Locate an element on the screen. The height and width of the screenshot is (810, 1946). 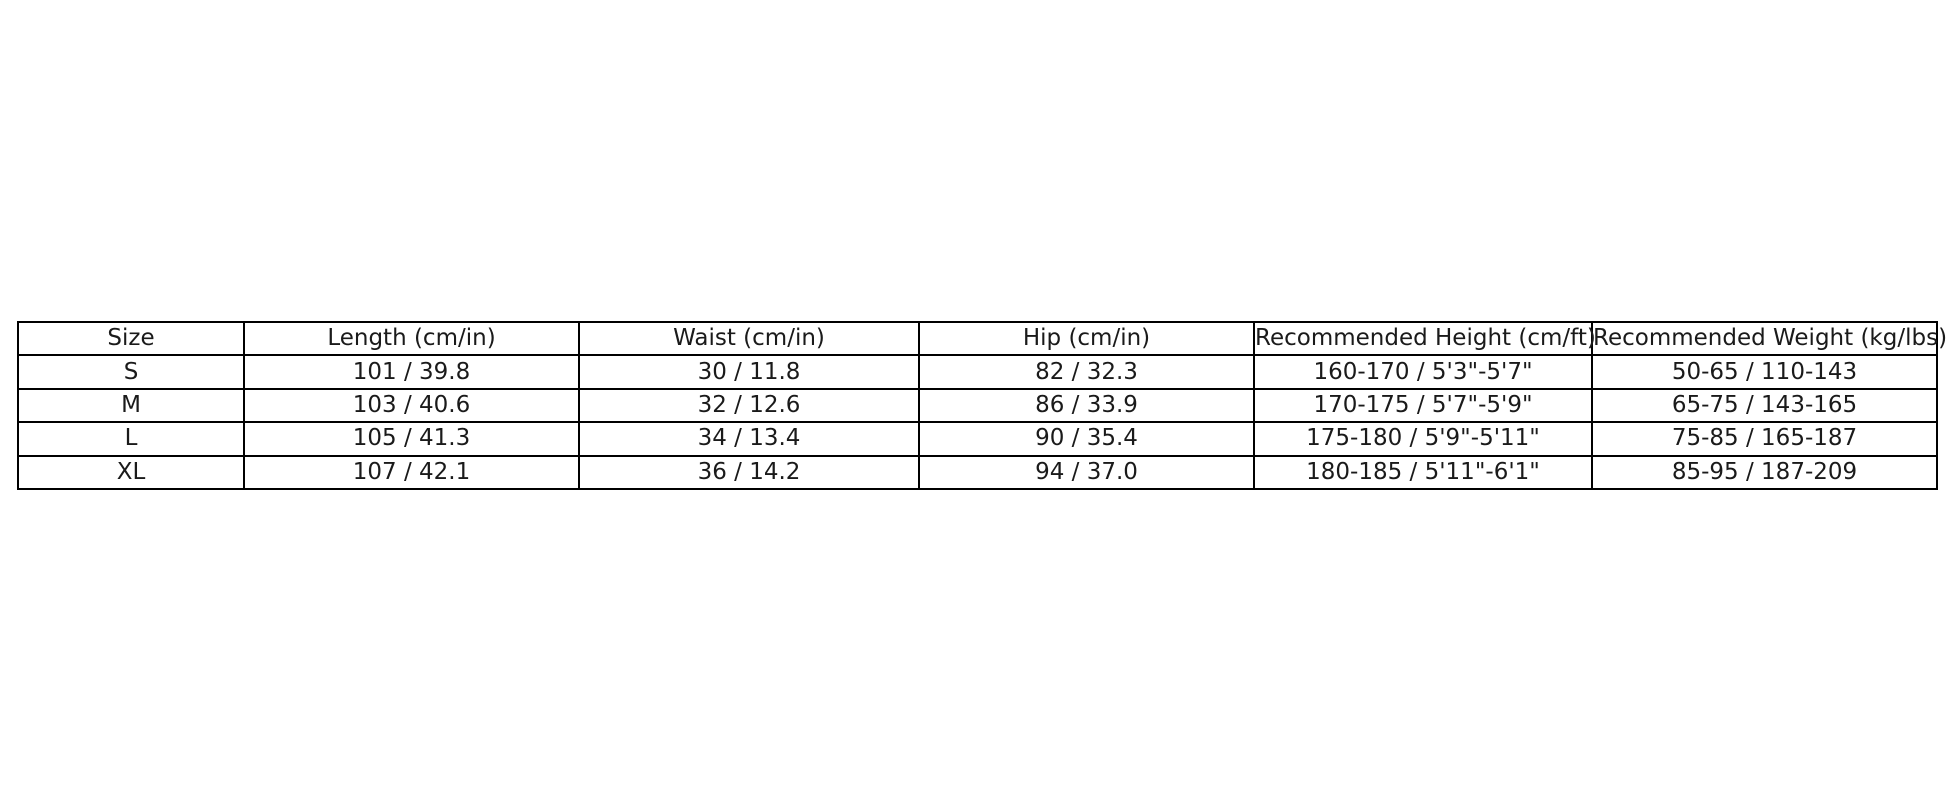
cell-waist: 36 / 14.2 is located at coordinates (749, 472).